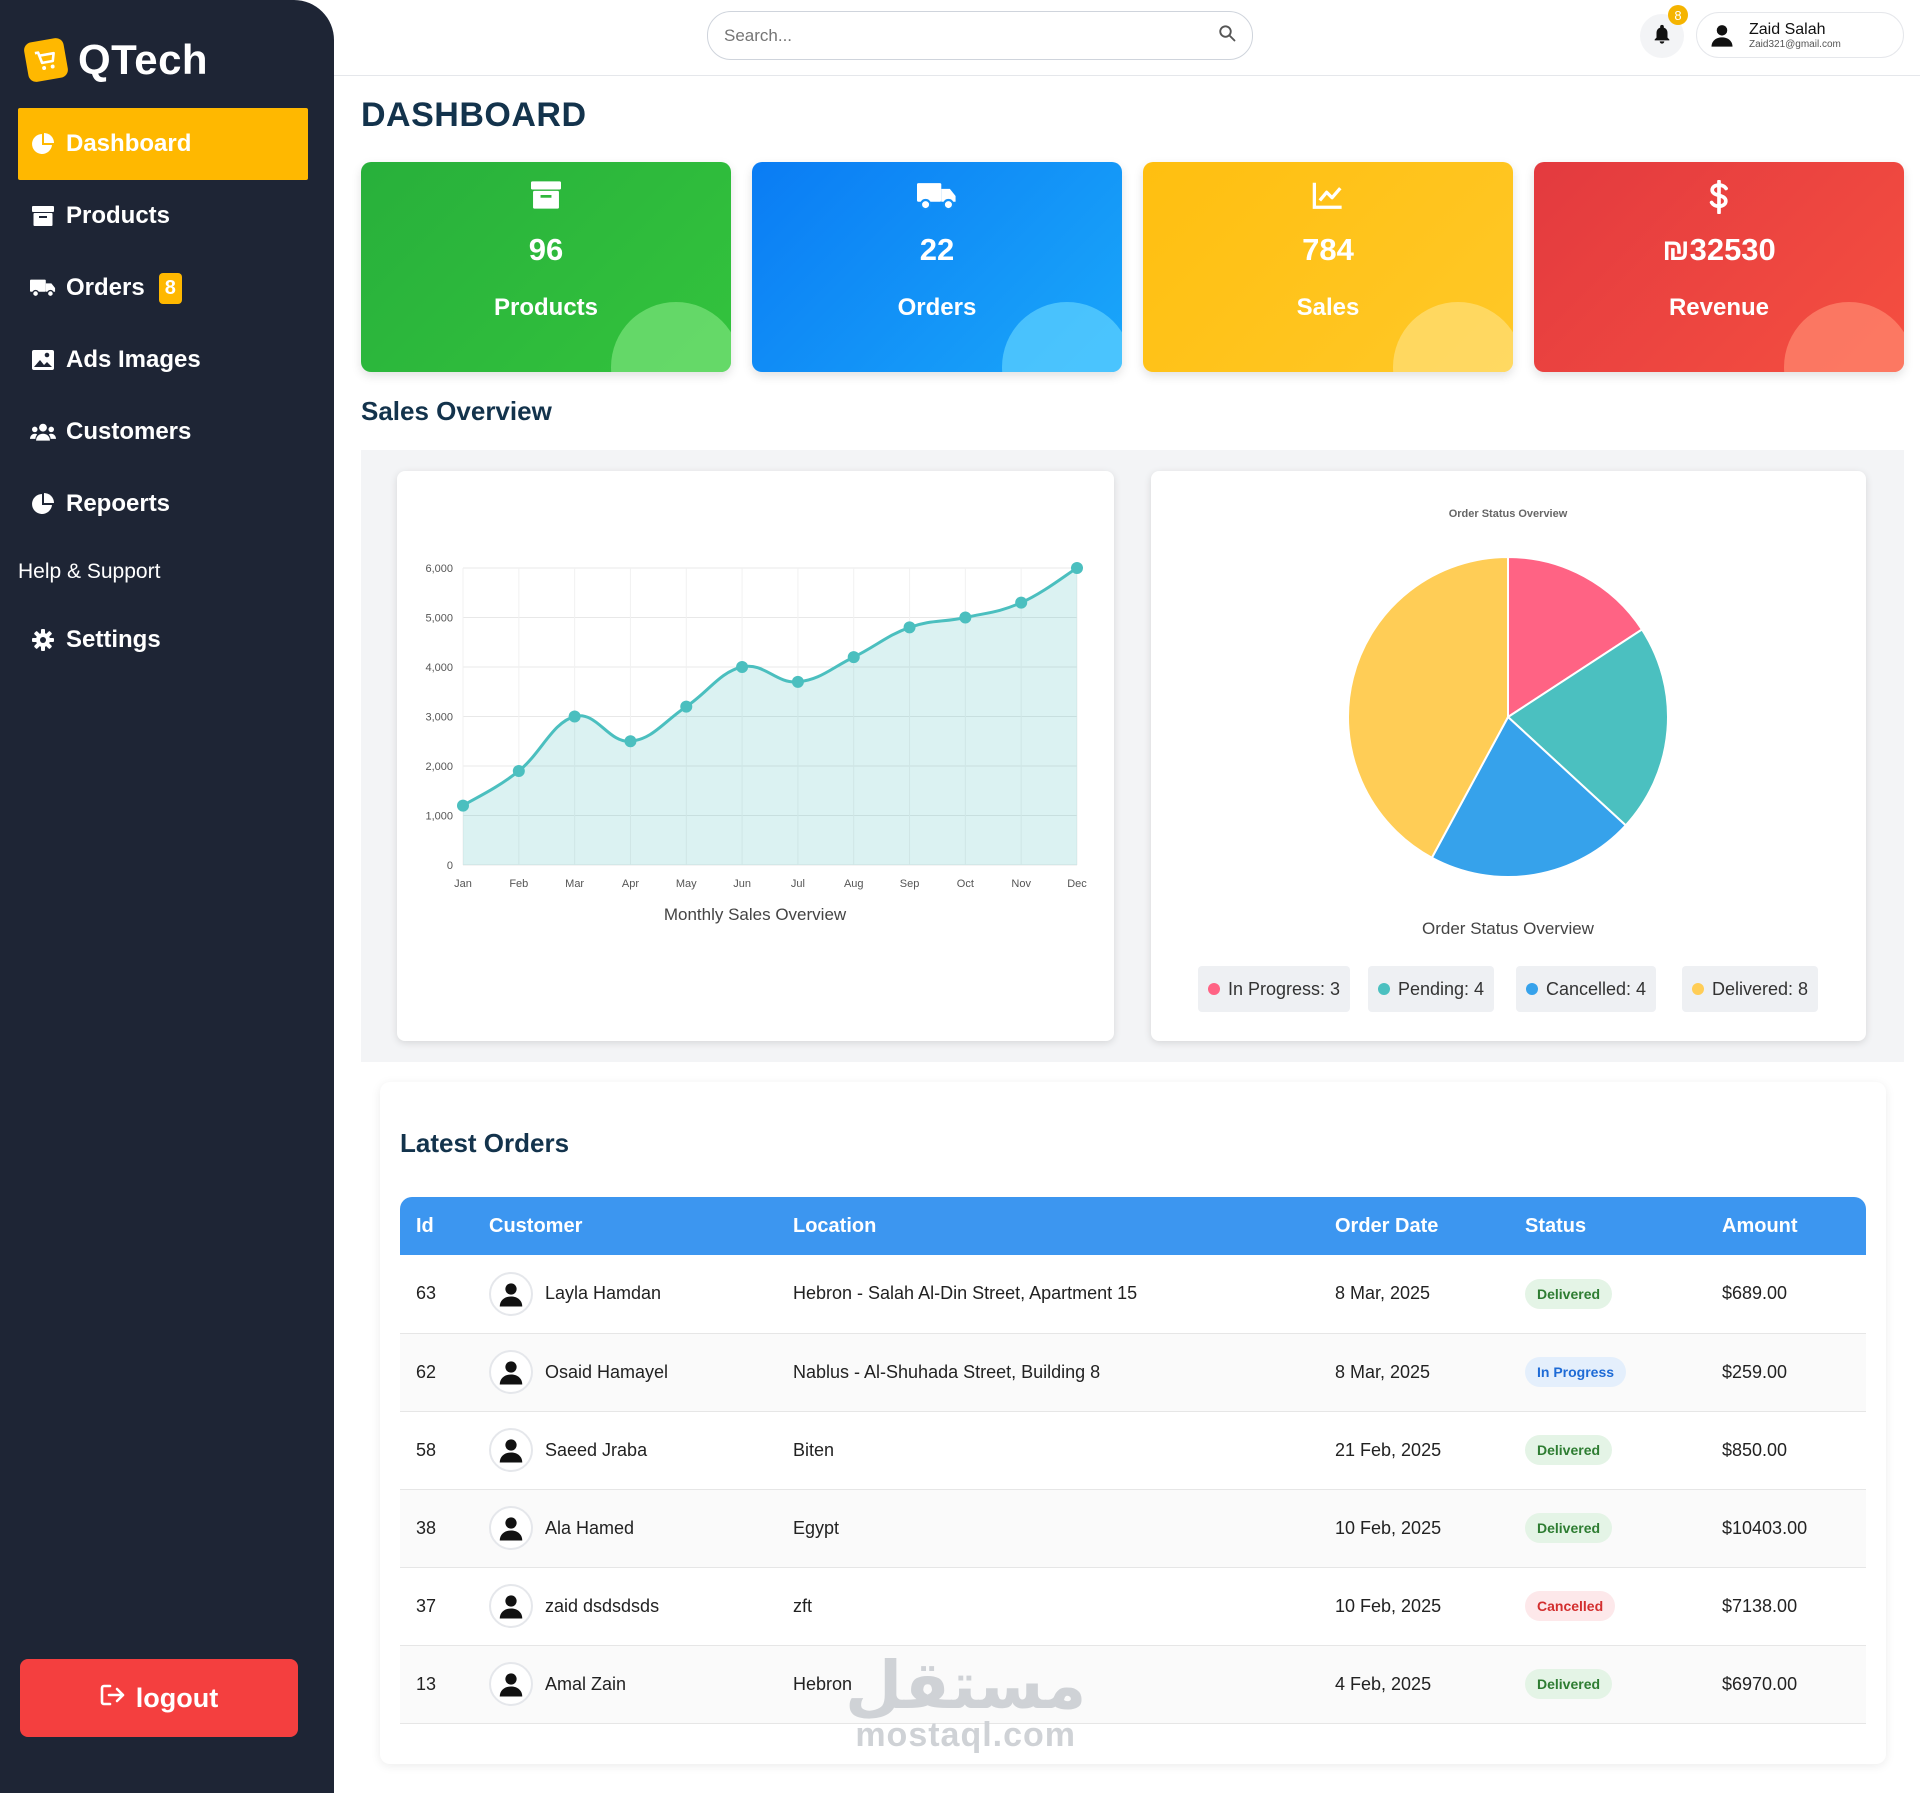 Image resolution: width=1920 pixels, height=1793 pixels. Describe the element at coordinates (1664, 31) in the screenshot. I see `notification-button: 8` at that location.